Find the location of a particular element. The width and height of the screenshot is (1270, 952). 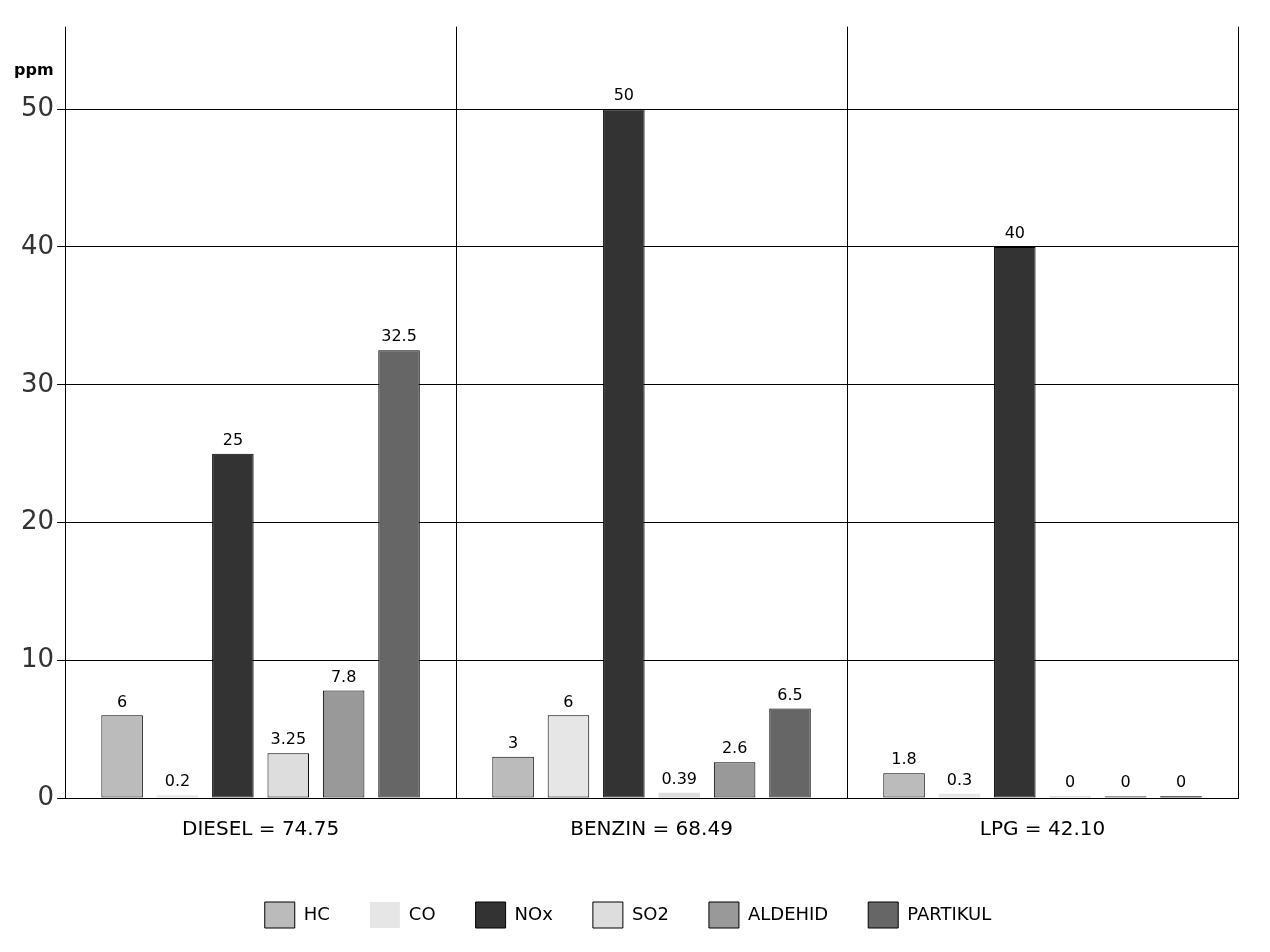

data-label: 6.5 is located at coordinates (790, 694).